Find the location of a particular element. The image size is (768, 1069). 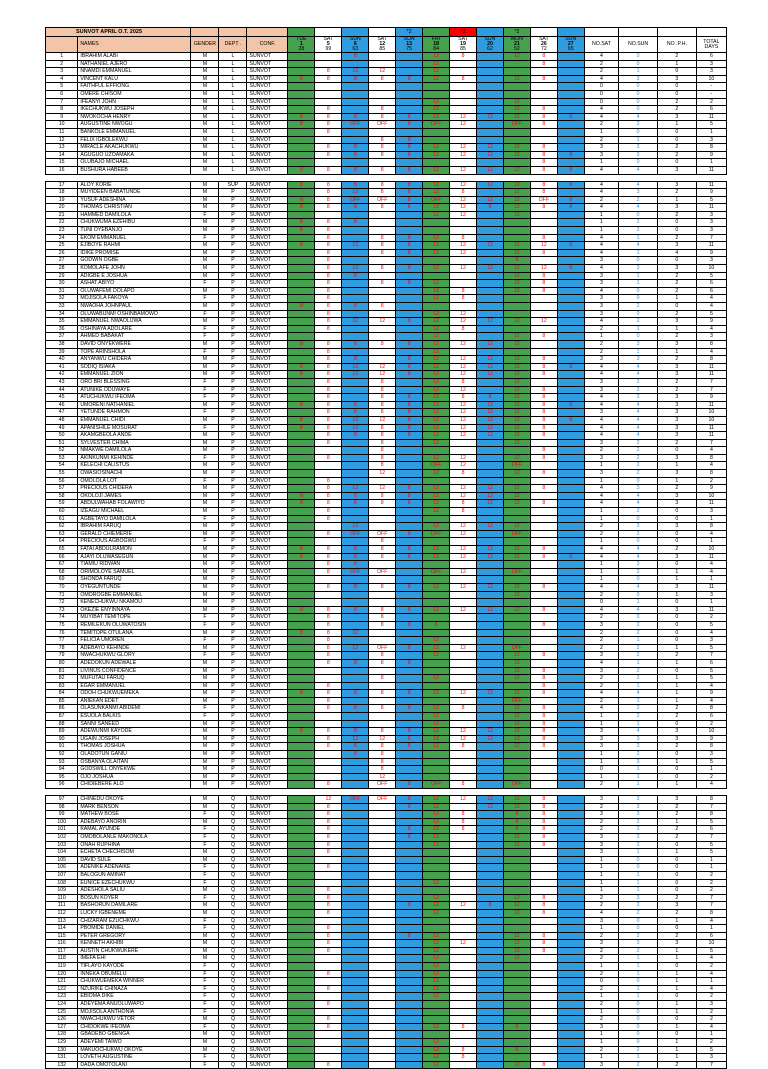

total-days-cell: 9 is located at coordinates (711, 397).